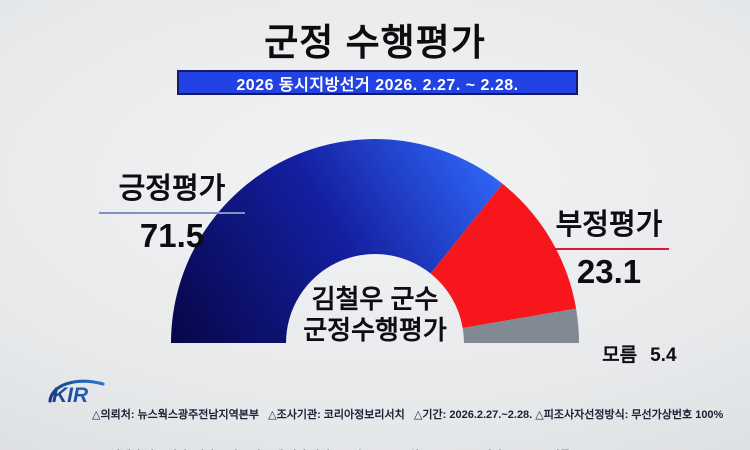 The image size is (750, 450). What do you see at coordinates (172, 210) in the screenshot?
I see `positive-label-block: 긍정평가 71.5` at bounding box center [172, 210].